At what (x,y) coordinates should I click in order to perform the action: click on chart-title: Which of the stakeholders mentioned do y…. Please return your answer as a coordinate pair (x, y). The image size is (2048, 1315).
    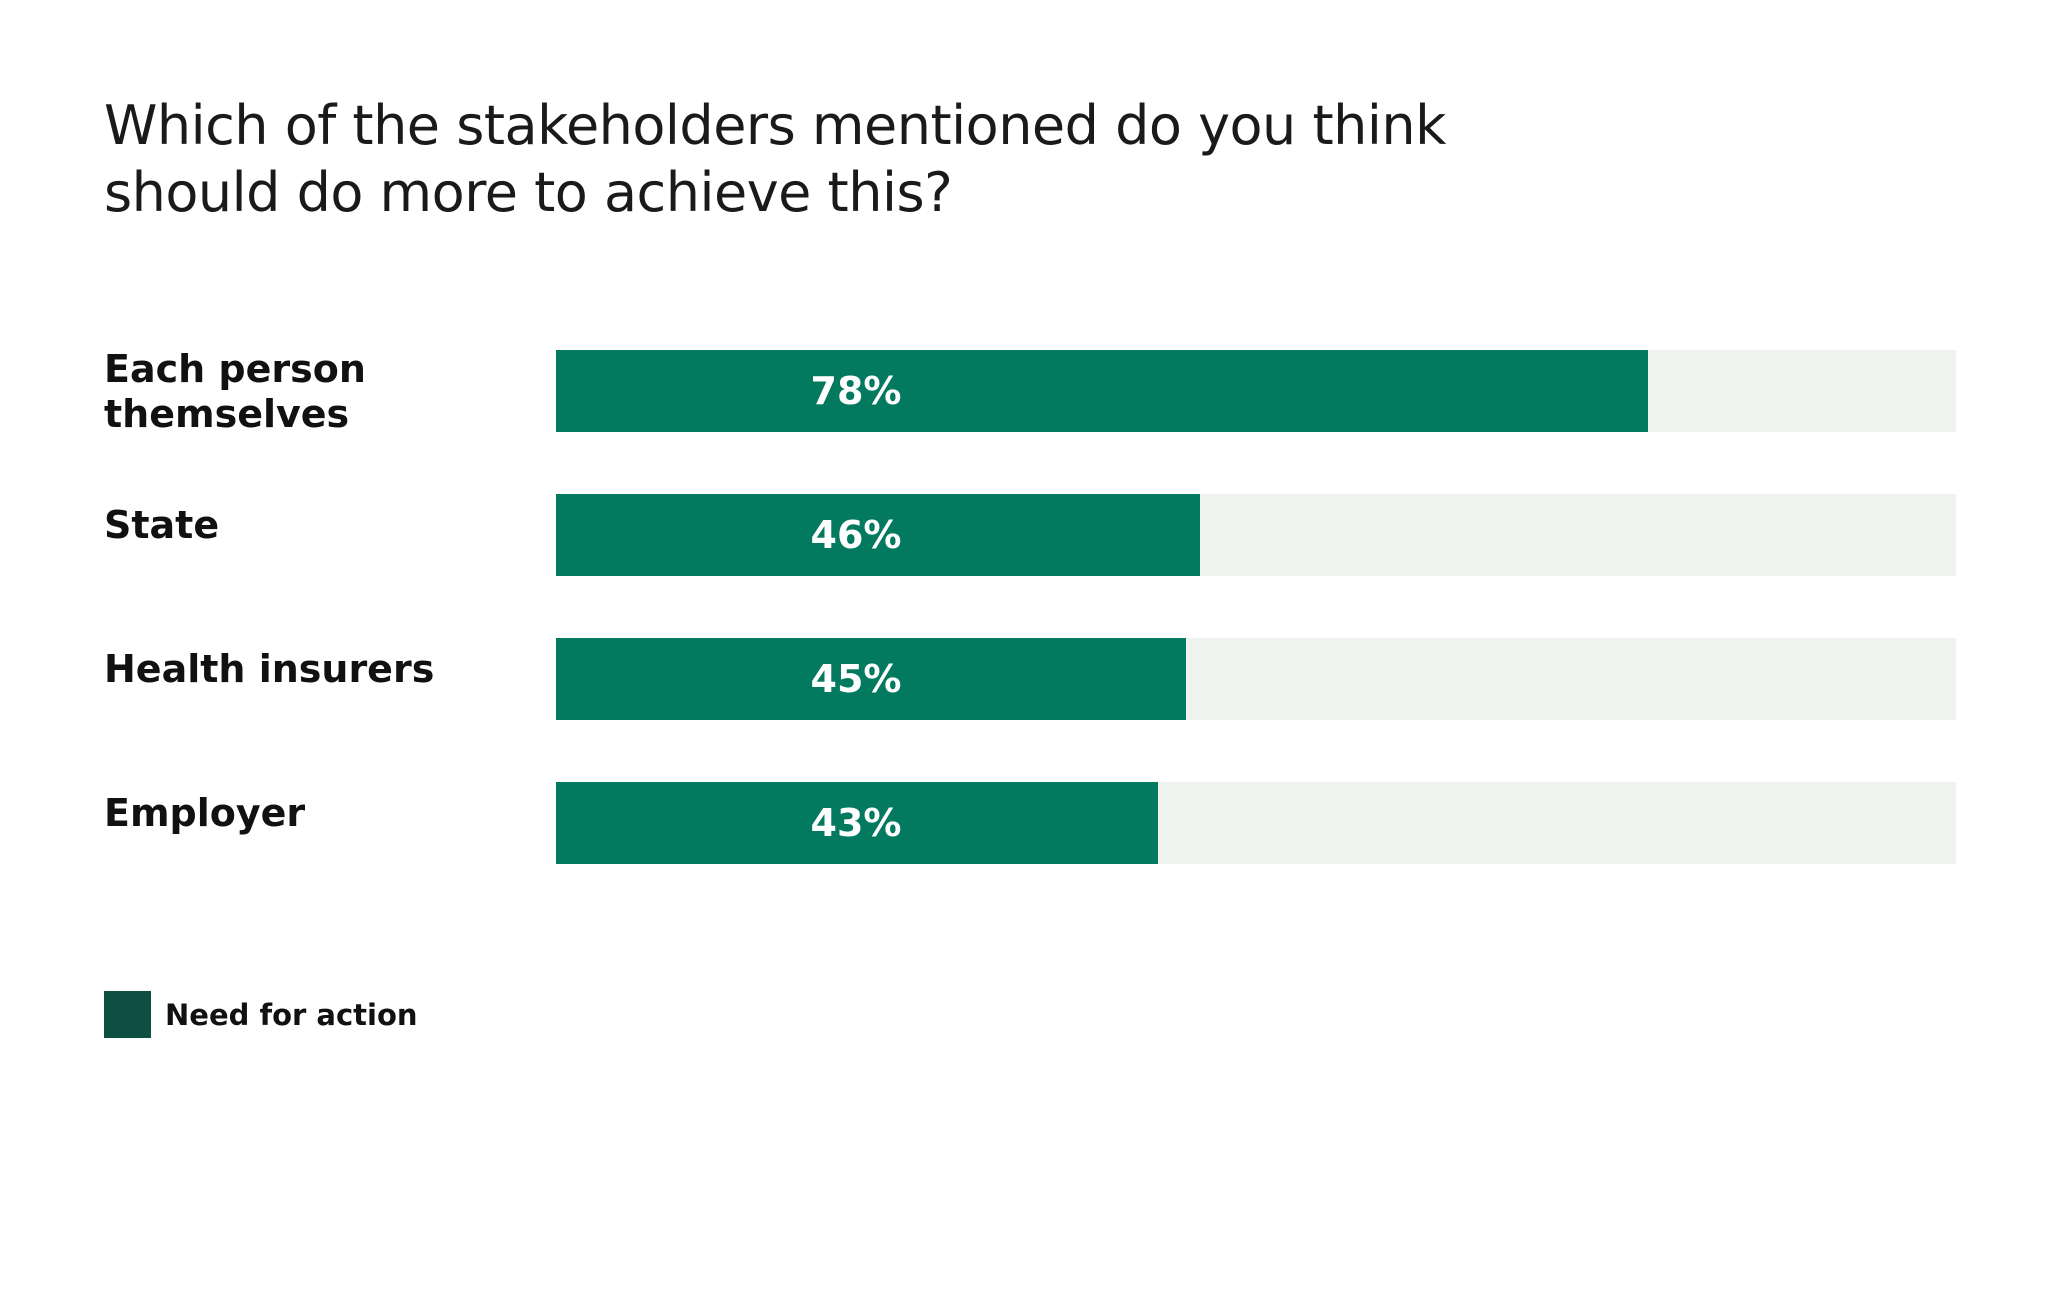
    Looking at the image, I should click on (775, 159).